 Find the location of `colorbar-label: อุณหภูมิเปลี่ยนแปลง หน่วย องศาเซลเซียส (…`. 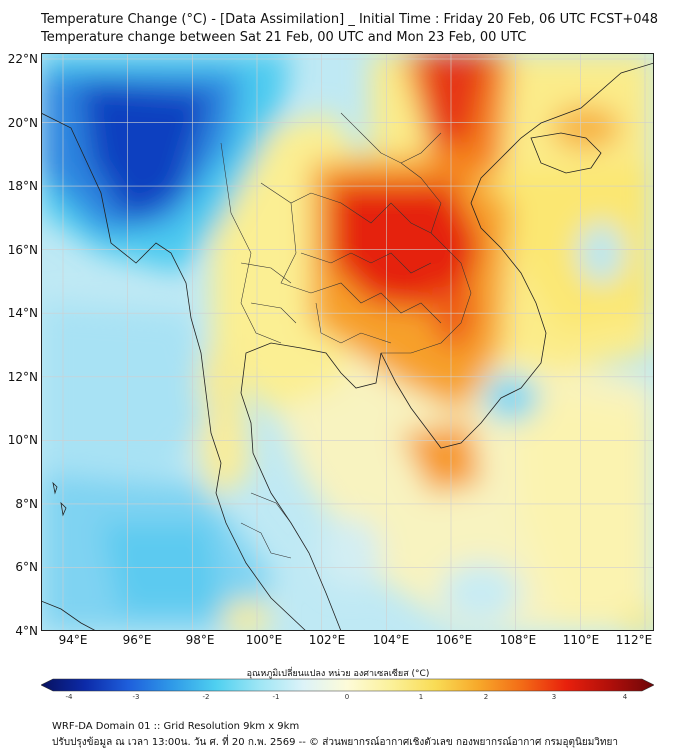

colorbar-label: อุณหภูมิเปลี่ยนแปลง หน่วย องศาเซลเซียส (… is located at coordinates (338, 674).